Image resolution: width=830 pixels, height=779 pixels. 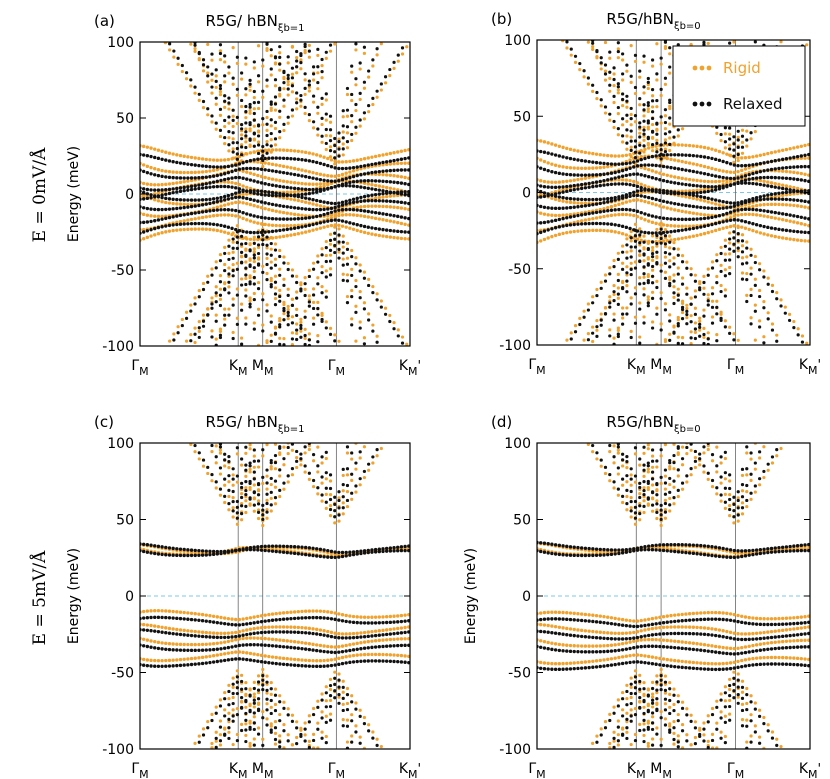 I want to click on y-tick-label: -50, so click(x=122, y=271).